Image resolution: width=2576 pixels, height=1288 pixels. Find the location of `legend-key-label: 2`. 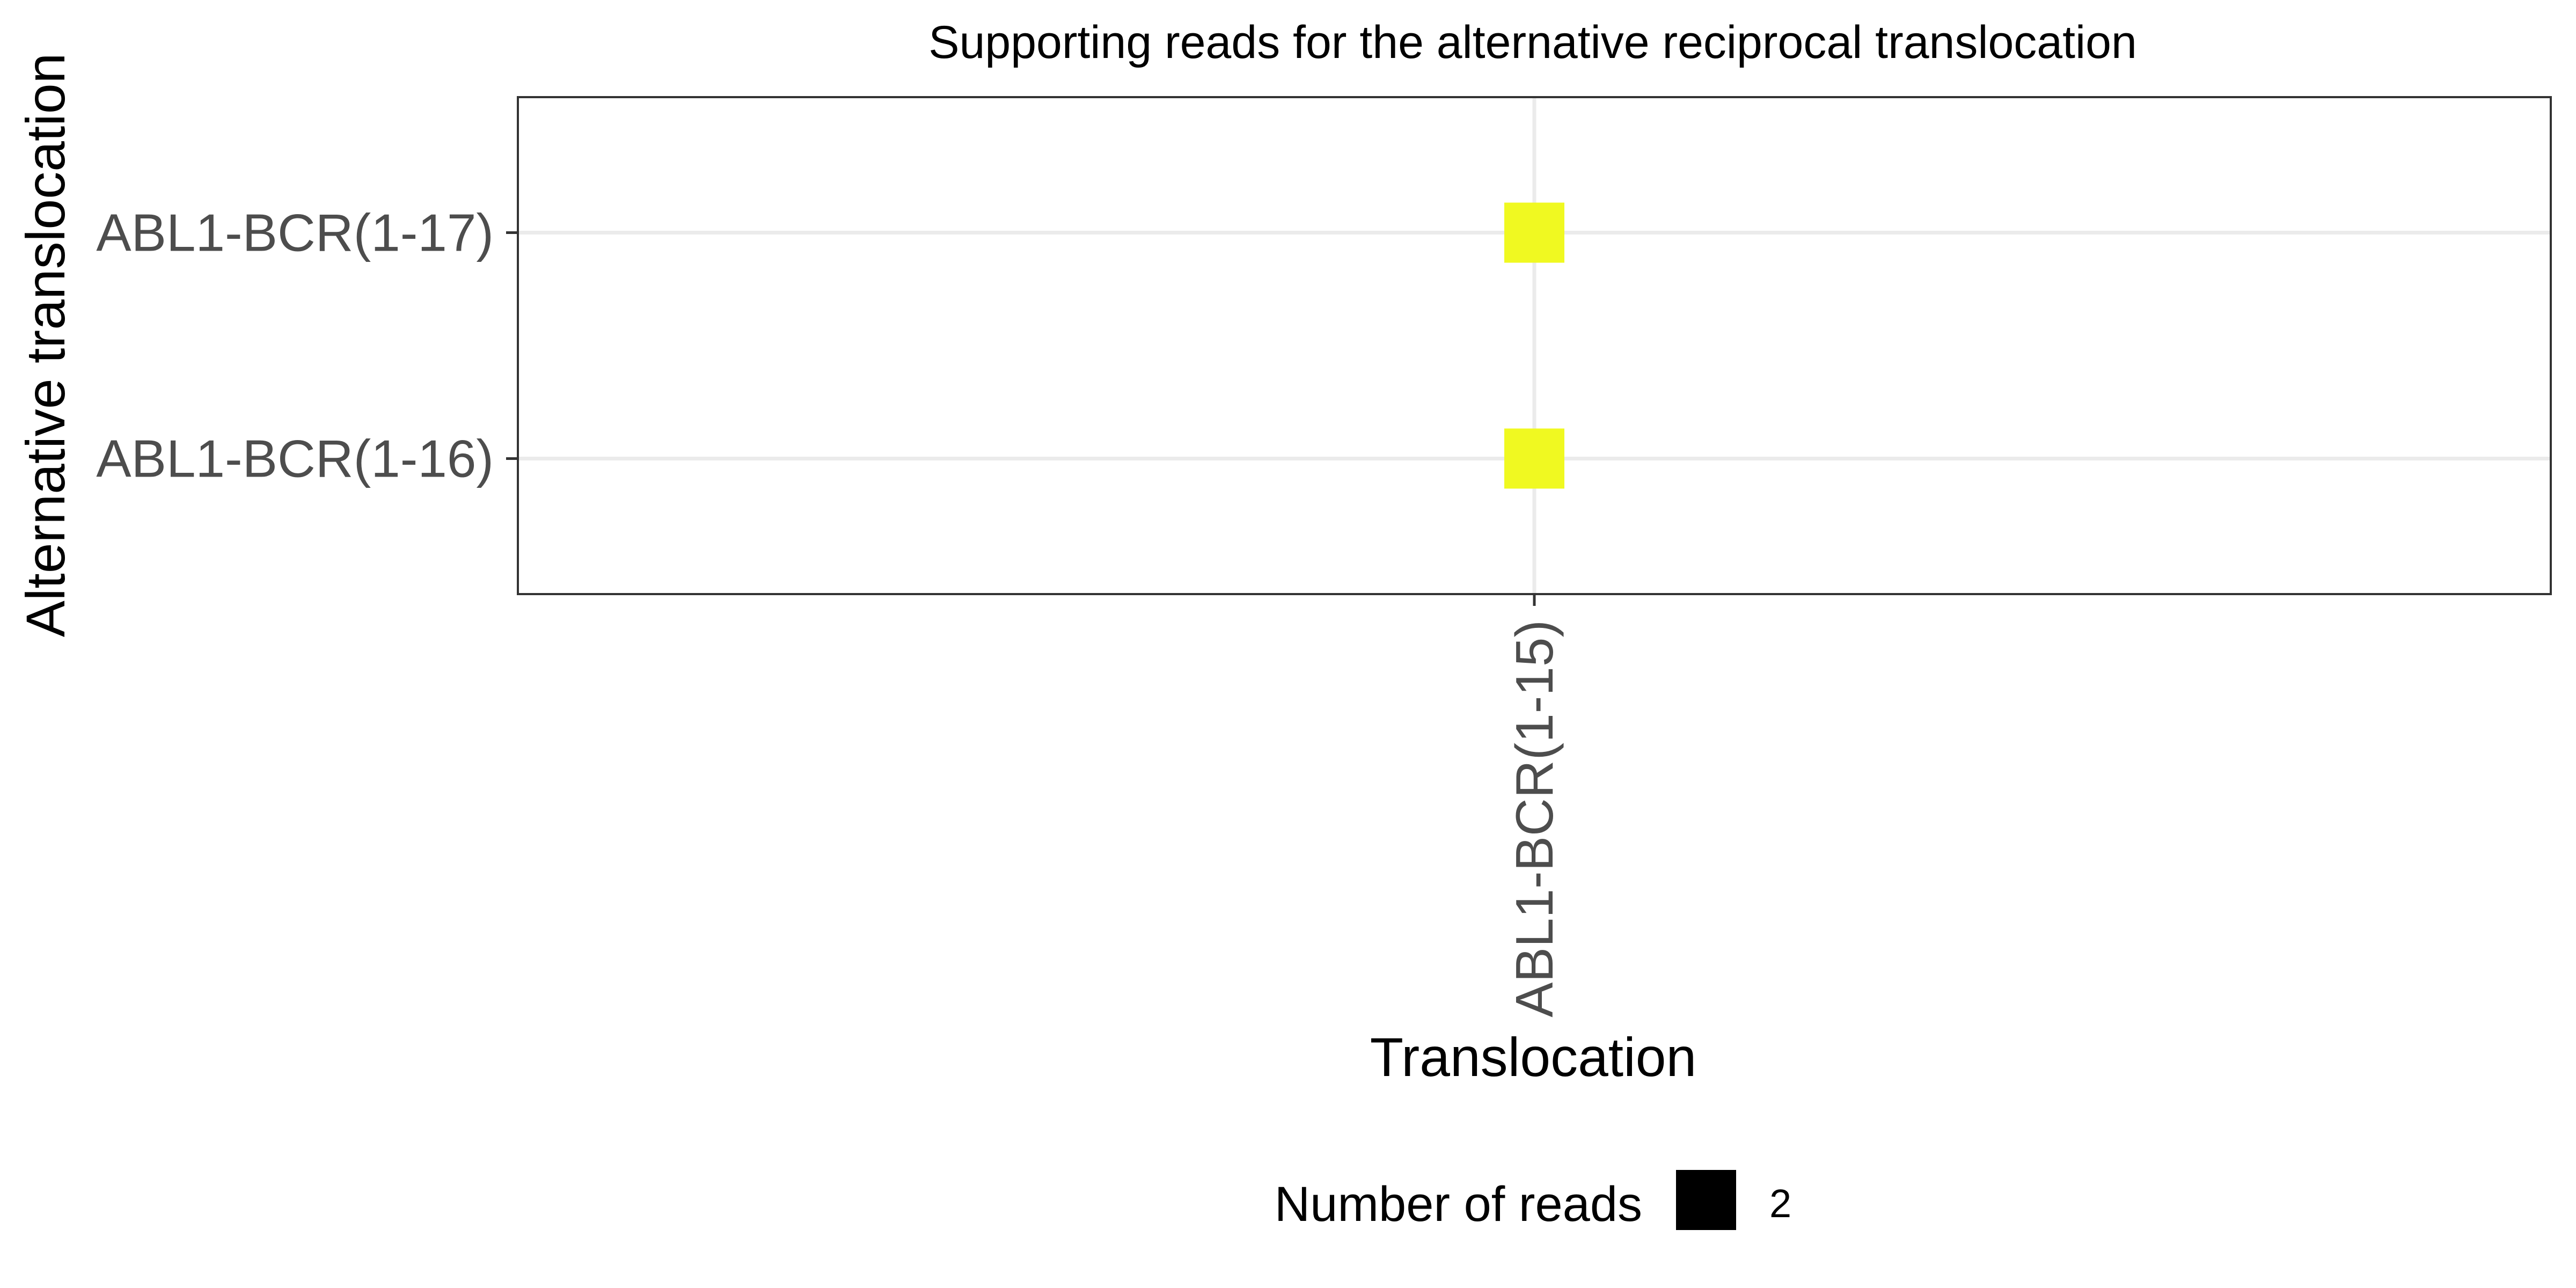

legend-key-label: 2 is located at coordinates (1780, 1203).